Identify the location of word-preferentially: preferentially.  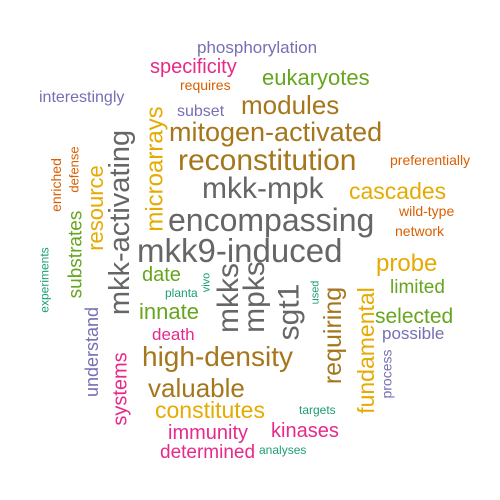
(430, 160).